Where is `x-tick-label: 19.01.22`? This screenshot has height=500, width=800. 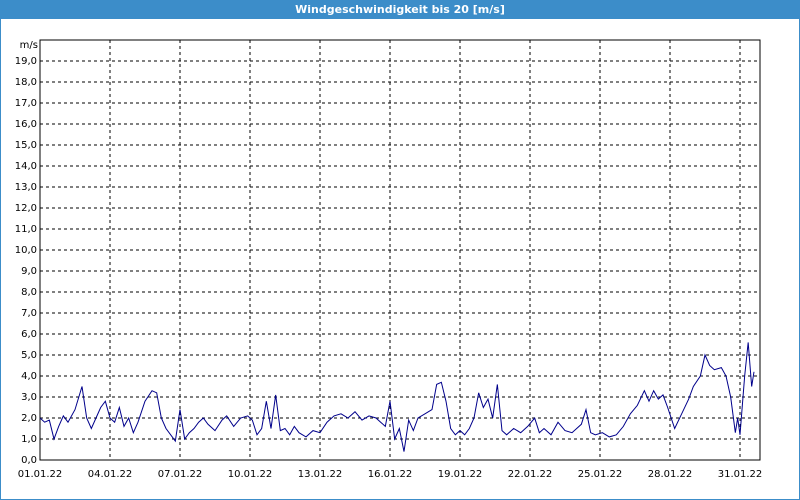 x-tick-label: 19.01.22 is located at coordinates (460, 474).